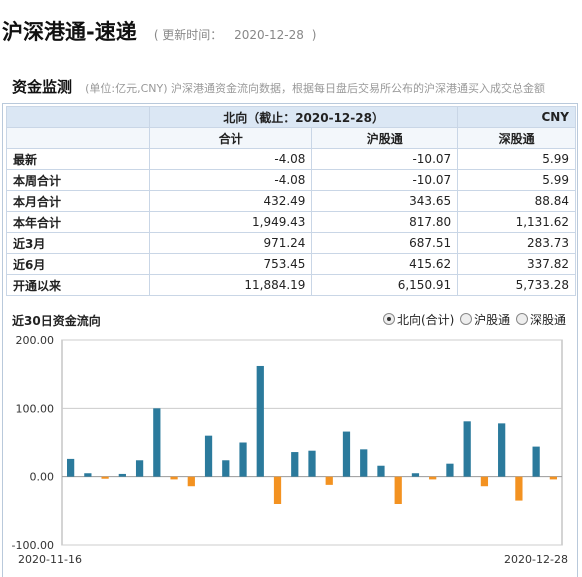  I want to click on y-tick-label: 0.00, so click(42, 477).